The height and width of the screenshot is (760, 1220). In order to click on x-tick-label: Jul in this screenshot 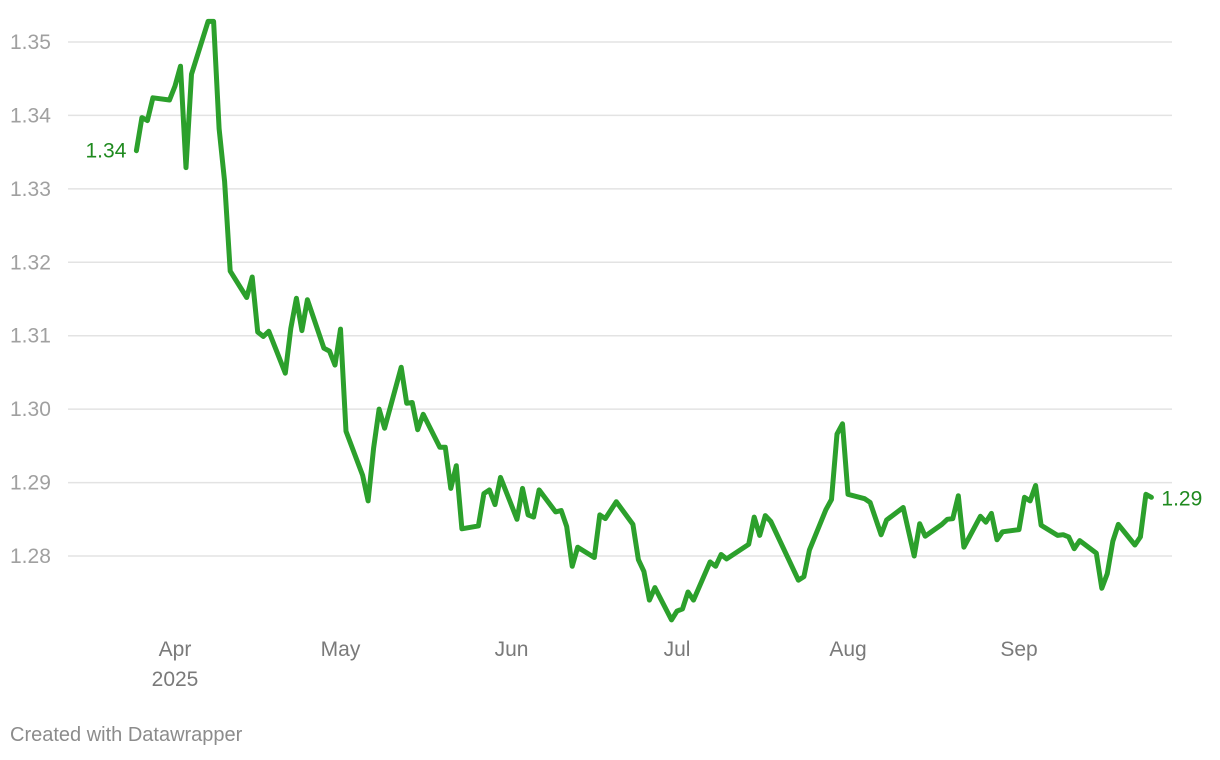, I will do `click(677, 649)`.